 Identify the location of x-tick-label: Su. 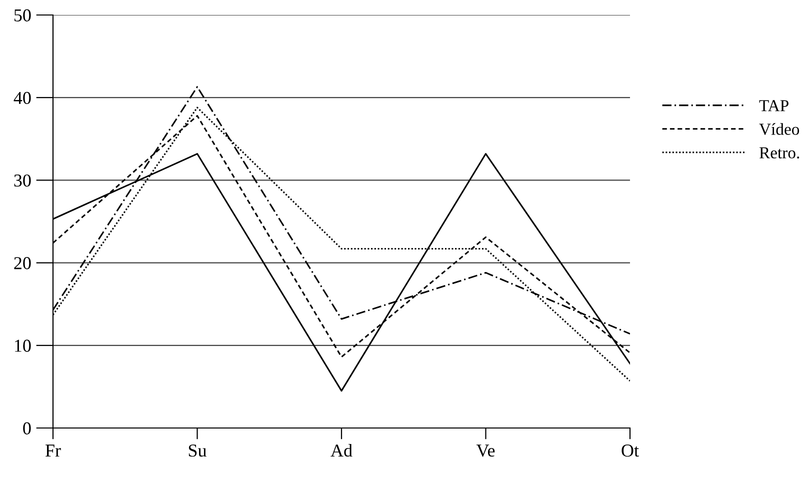
(197, 450).